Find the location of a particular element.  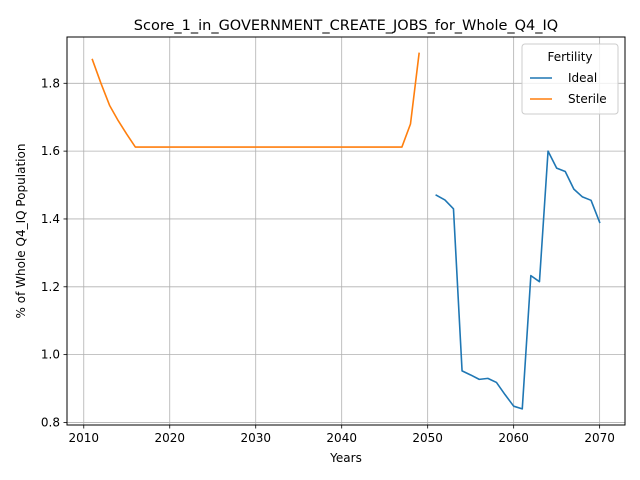

y-axis-ticks: 0.8 1.0 1.2 1.4 1.6 1.8 is located at coordinates (54, 252).